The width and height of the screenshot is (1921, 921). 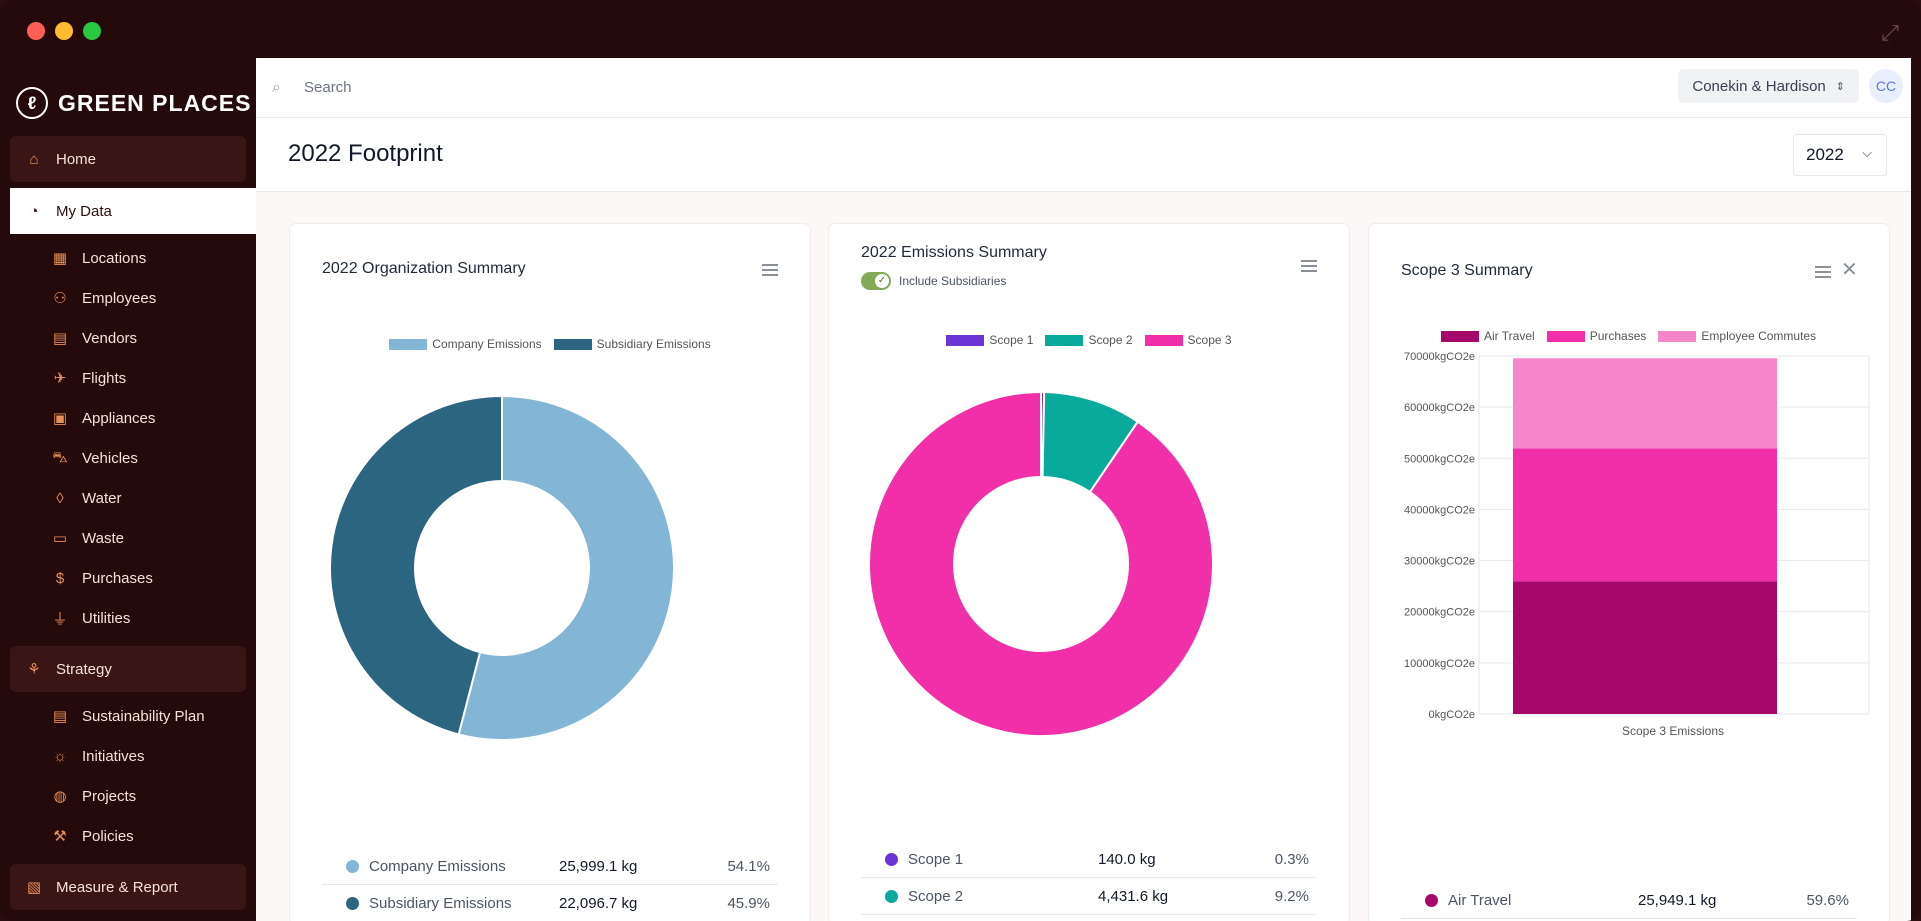 I want to click on sidebar-section-label: Strategy, so click(x=84, y=669).